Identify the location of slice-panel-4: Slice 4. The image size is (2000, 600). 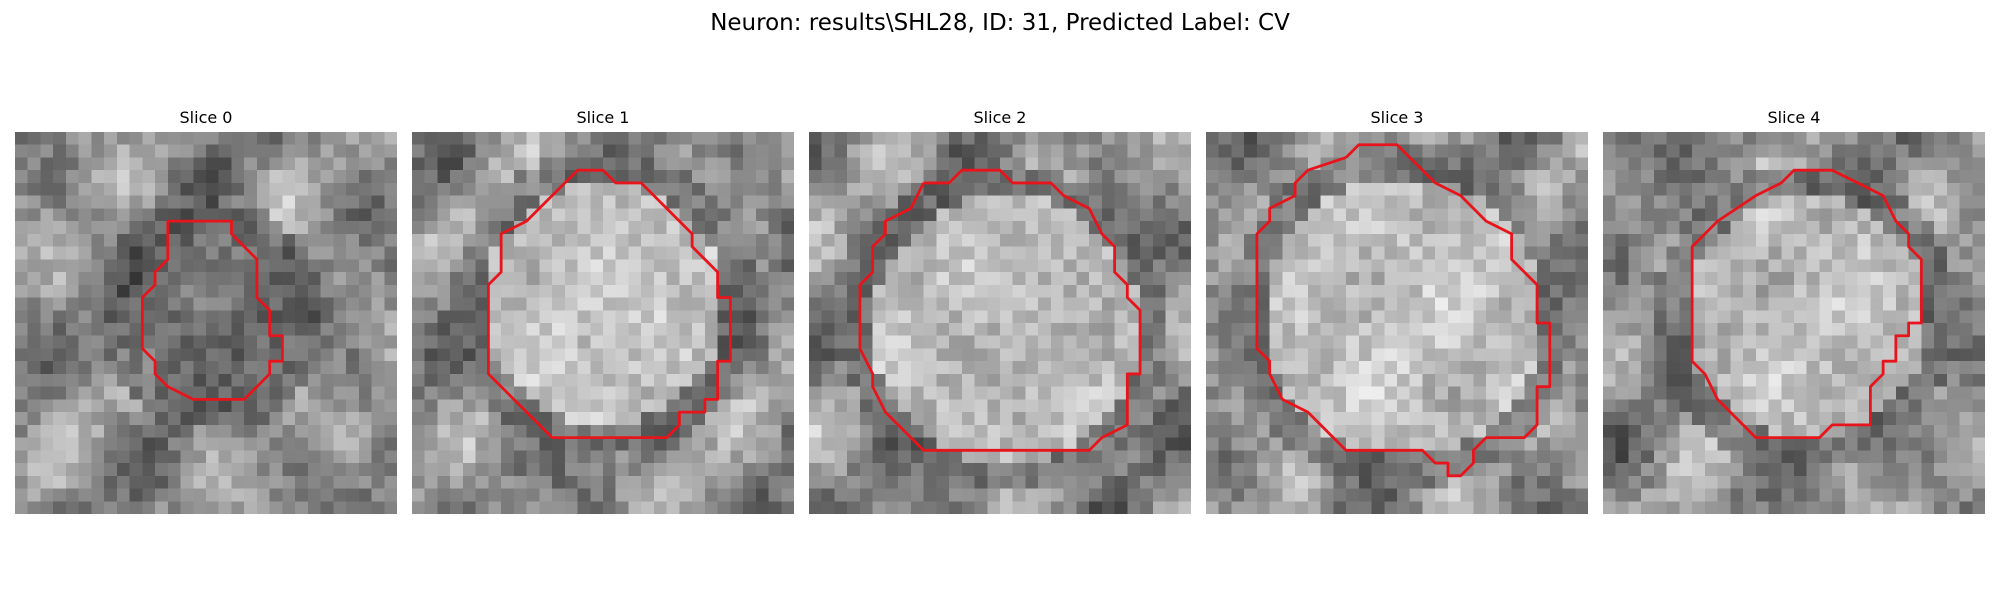
(1794, 311).